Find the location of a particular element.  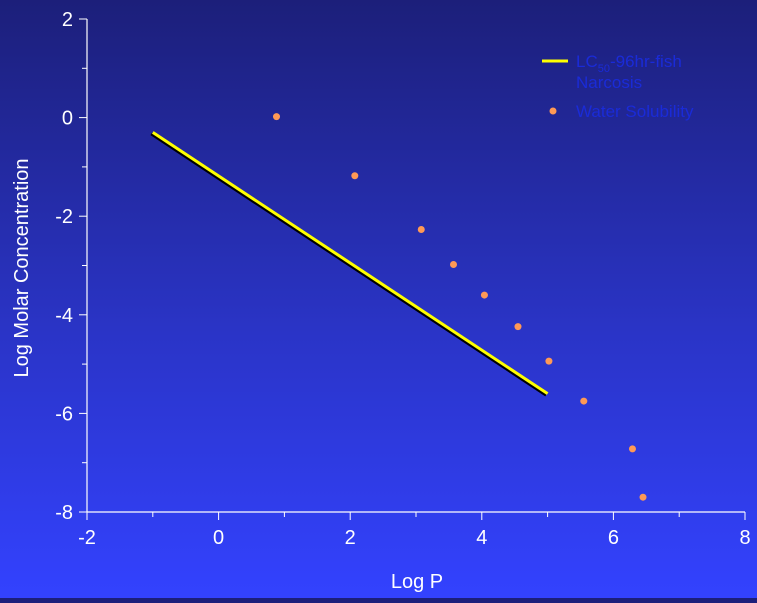

legend-label-lc50: LC50-96hr-fish is located at coordinates (629, 63).